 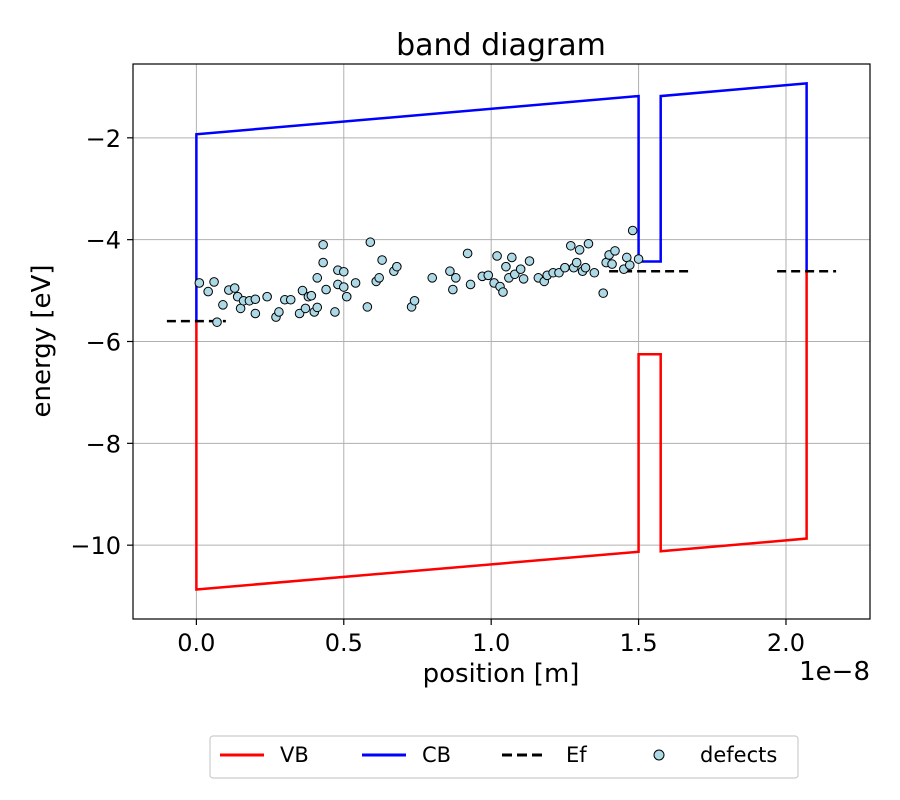 I want to click on y-tick-label: −6, so click(x=103, y=343).